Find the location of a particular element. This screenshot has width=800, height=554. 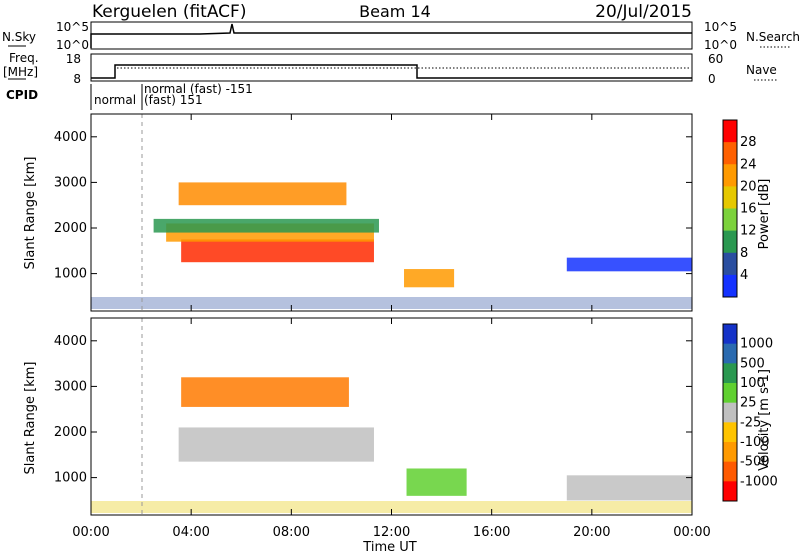

power-colorbar-frame is located at coordinates (730, 208).